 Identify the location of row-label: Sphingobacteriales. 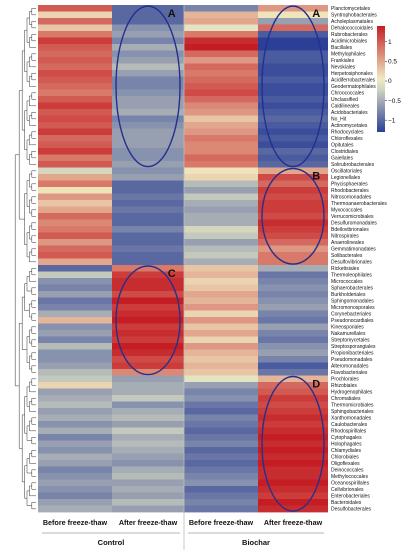
(352, 412).